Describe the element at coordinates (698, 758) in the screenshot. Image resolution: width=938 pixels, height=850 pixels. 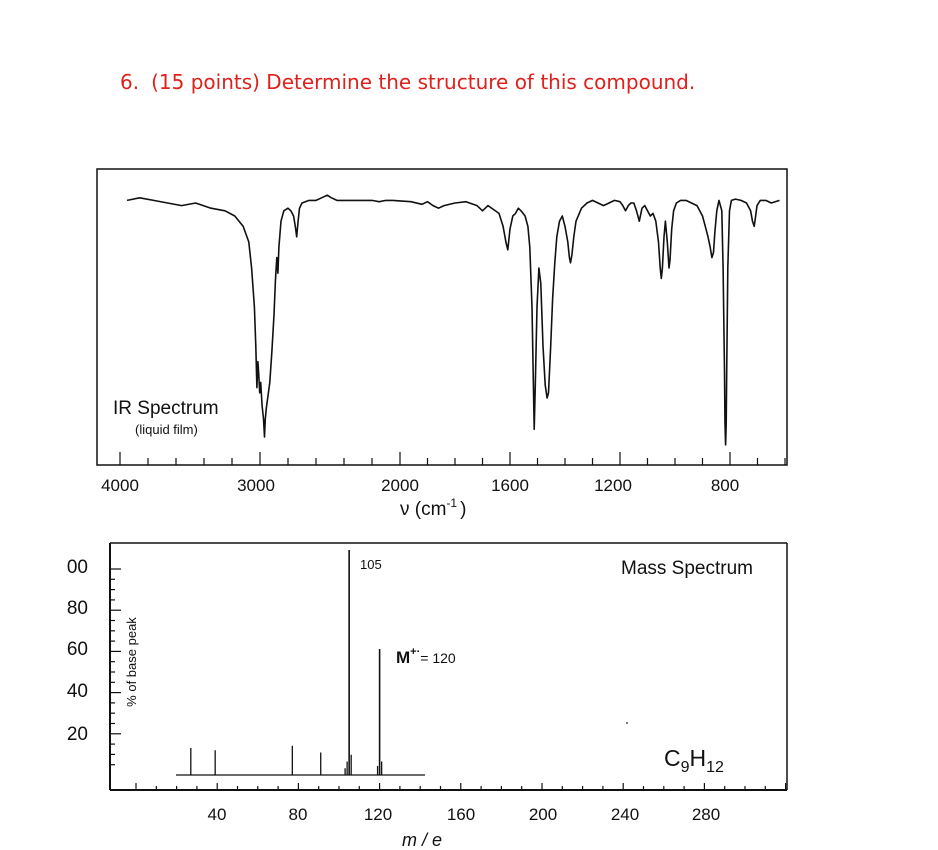
I see `formula-h: H` at that location.